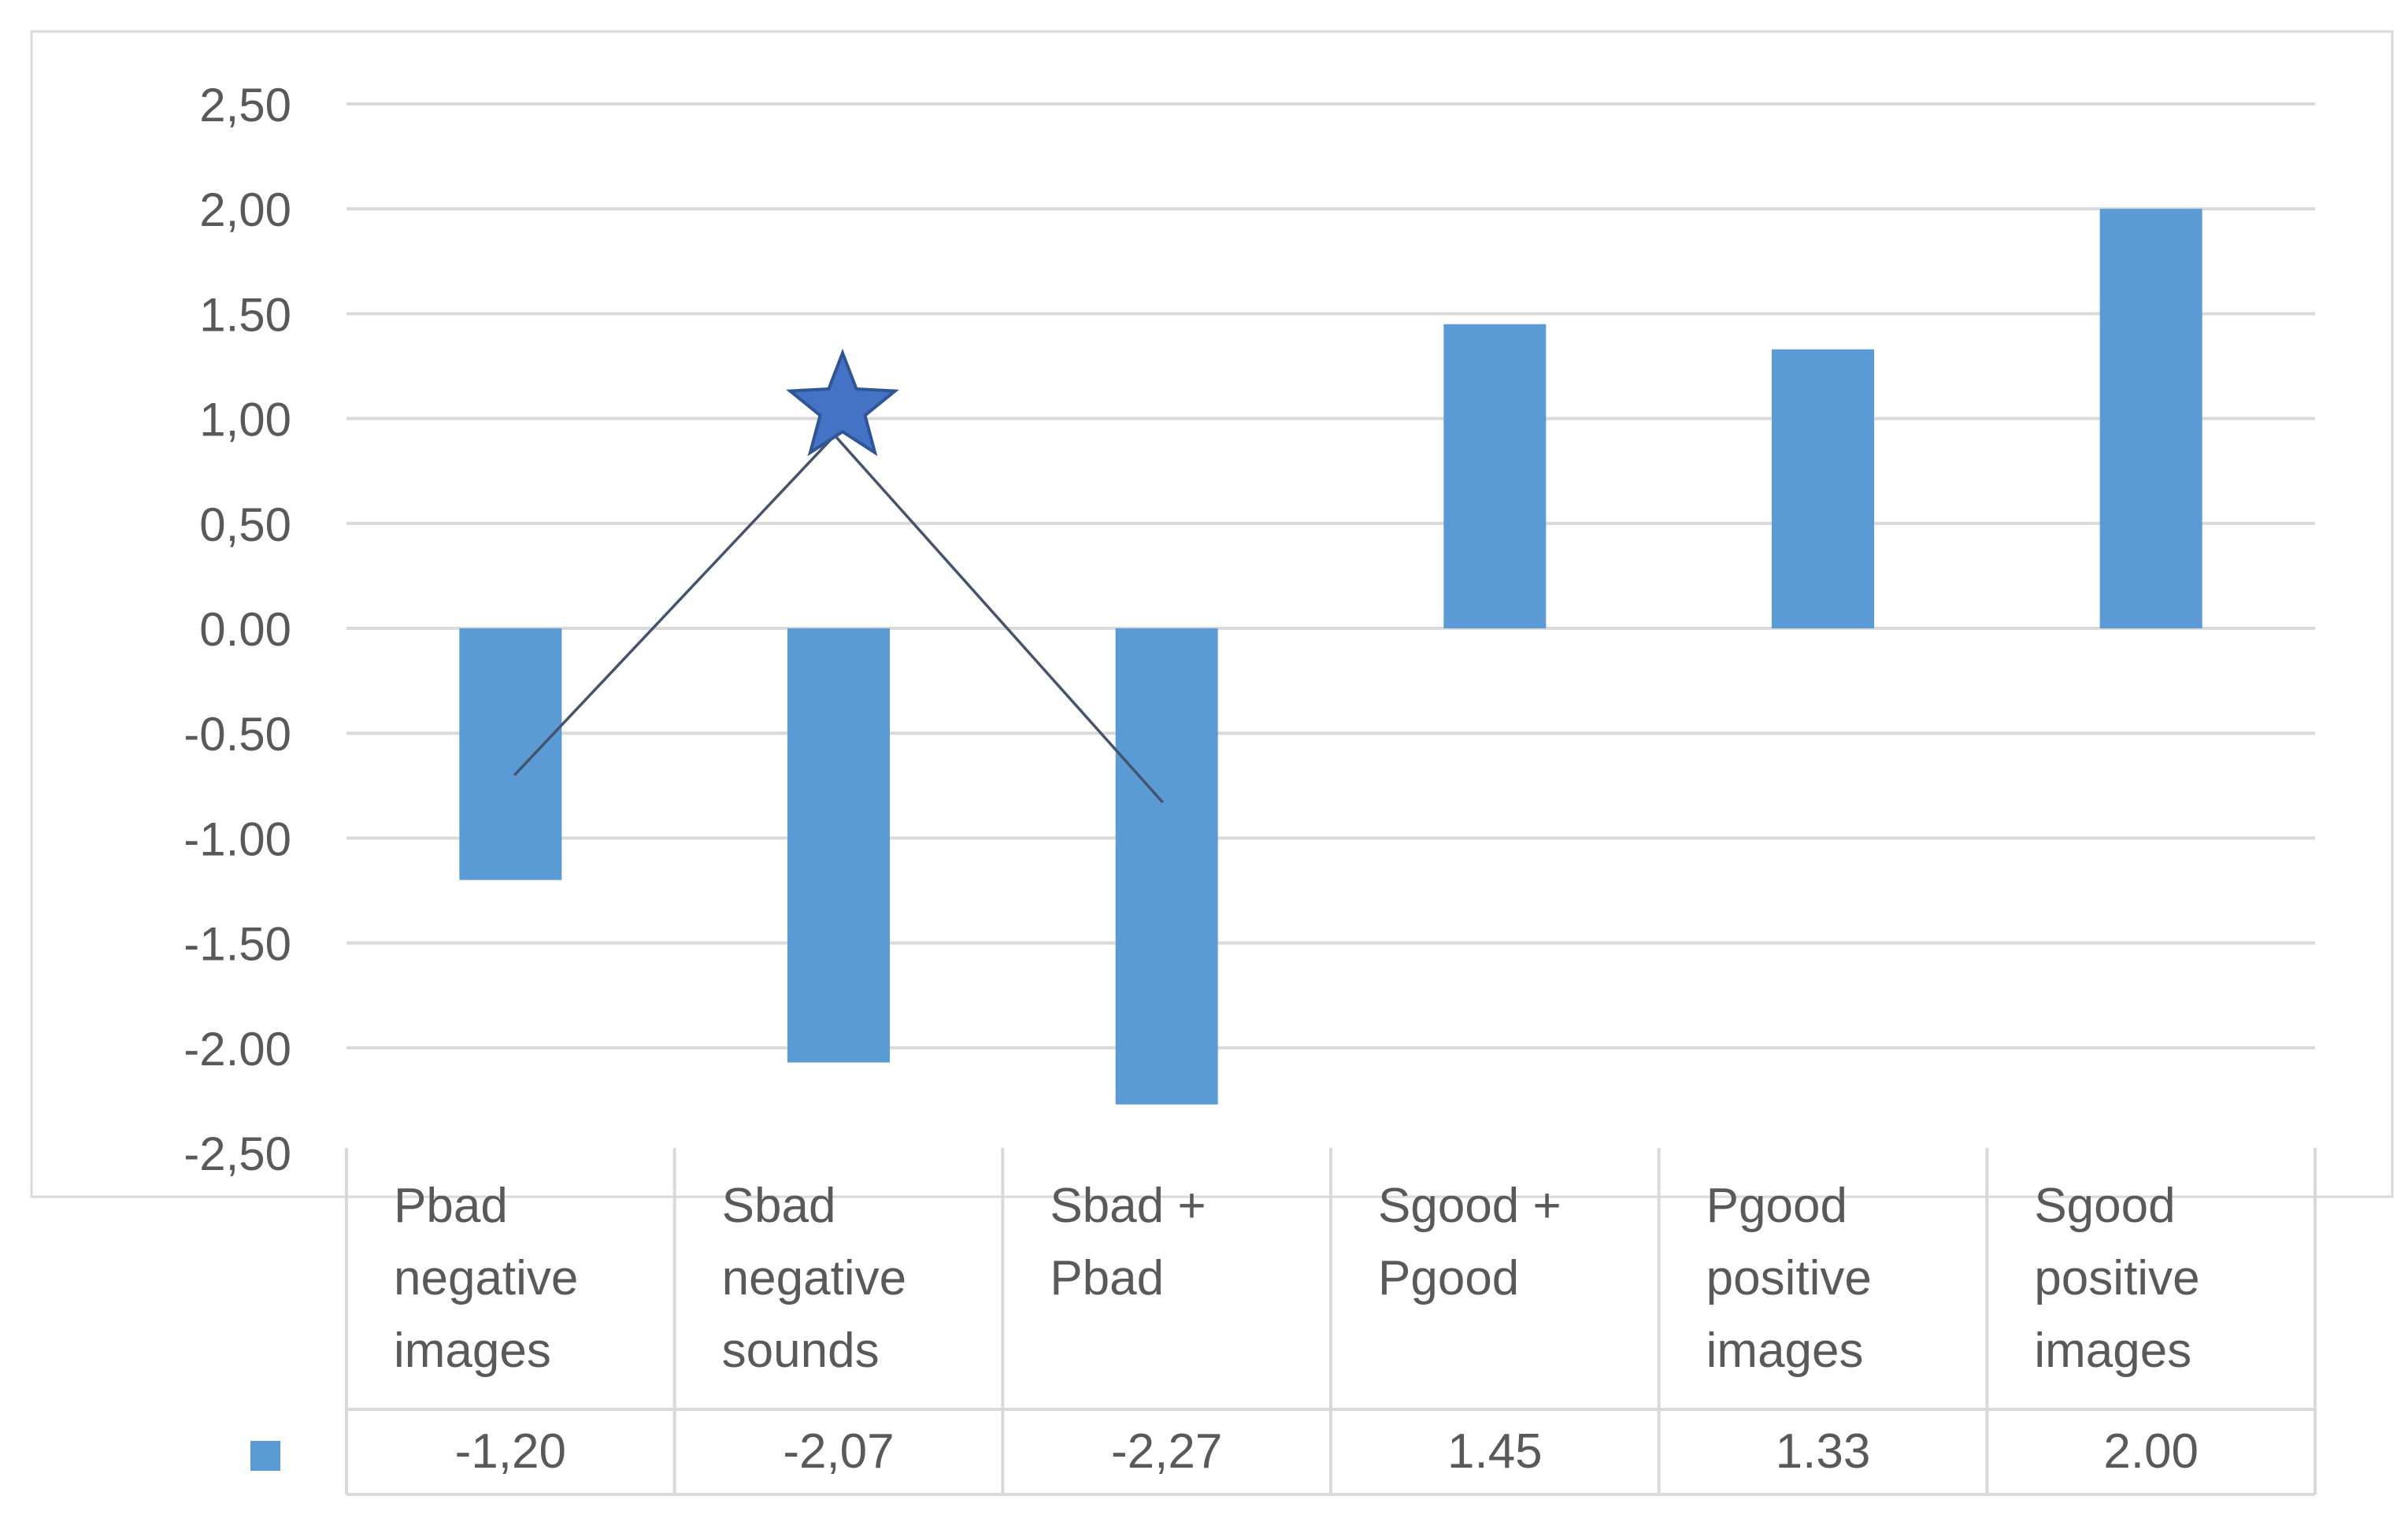 This screenshot has height=1533, width=2408. What do you see at coordinates (265, 1456) in the screenshot?
I see `legend-marker` at bounding box center [265, 1456].